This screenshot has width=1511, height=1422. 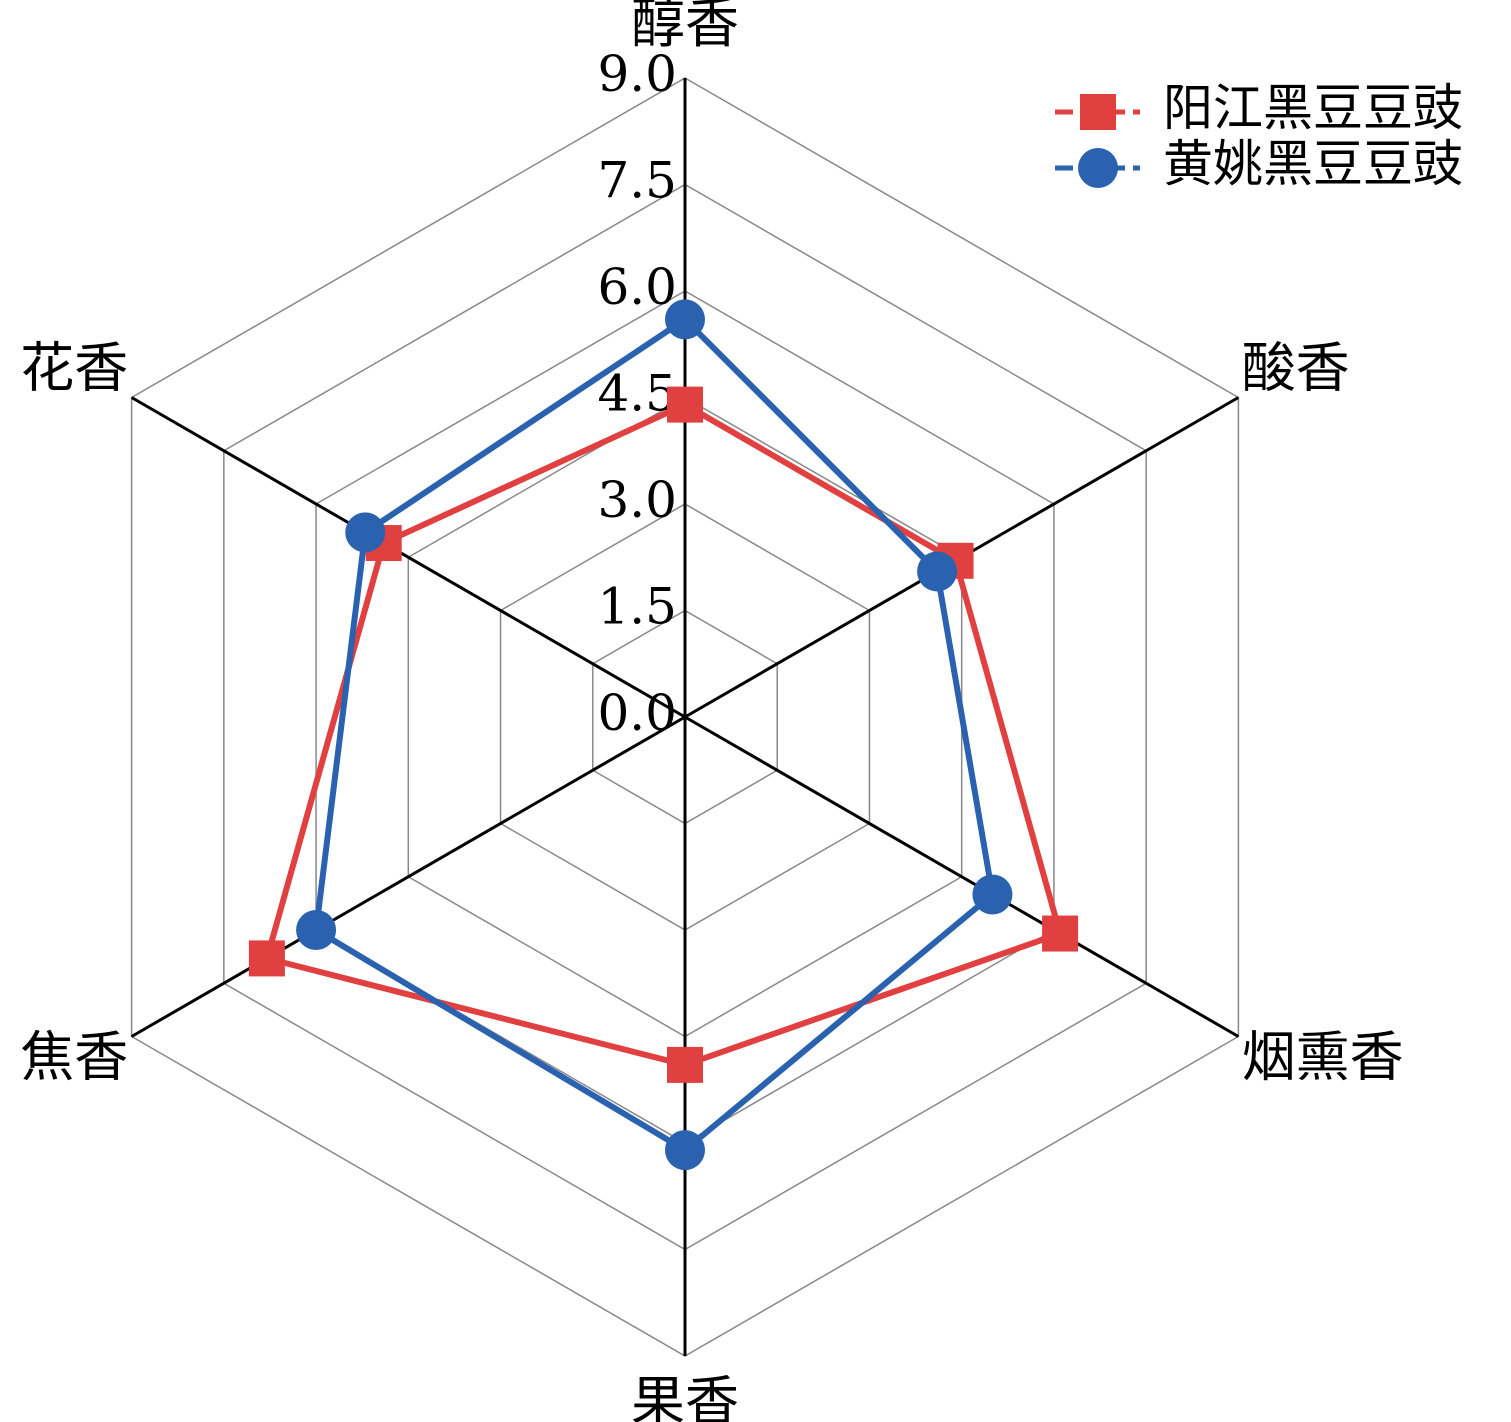 I want to click on axis-label: 酸香, so click(x=1296, y=368).